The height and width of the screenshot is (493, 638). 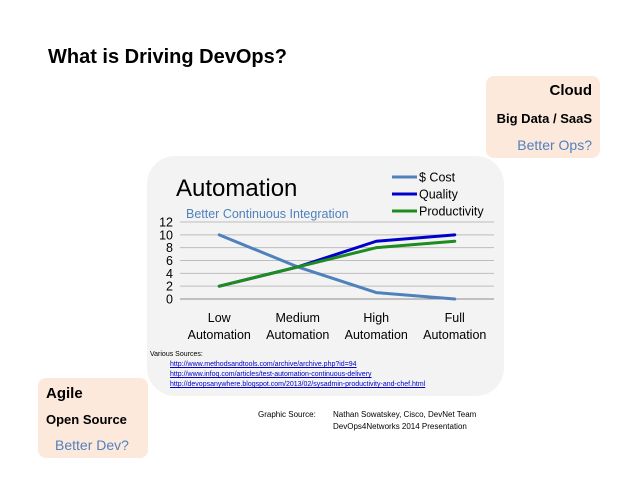 I want to click on agile-label: Agile, so click(x=64, y=393).